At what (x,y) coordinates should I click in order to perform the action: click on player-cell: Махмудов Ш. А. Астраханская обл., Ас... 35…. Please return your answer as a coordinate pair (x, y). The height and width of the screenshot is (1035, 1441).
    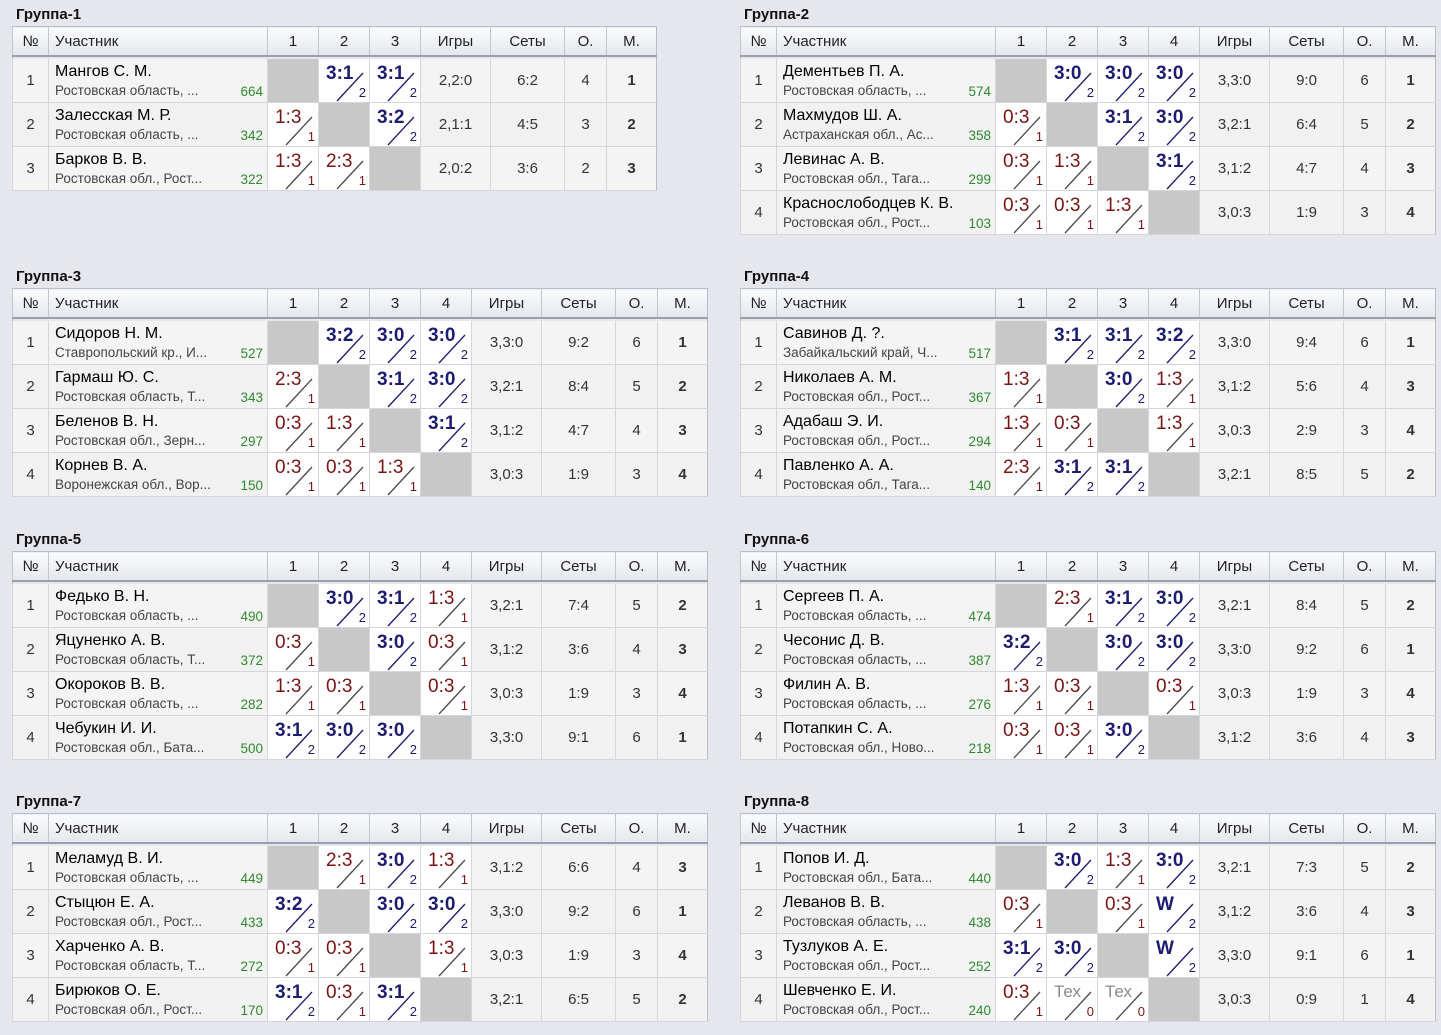
    Looking at the image, I should click on (886, 124).